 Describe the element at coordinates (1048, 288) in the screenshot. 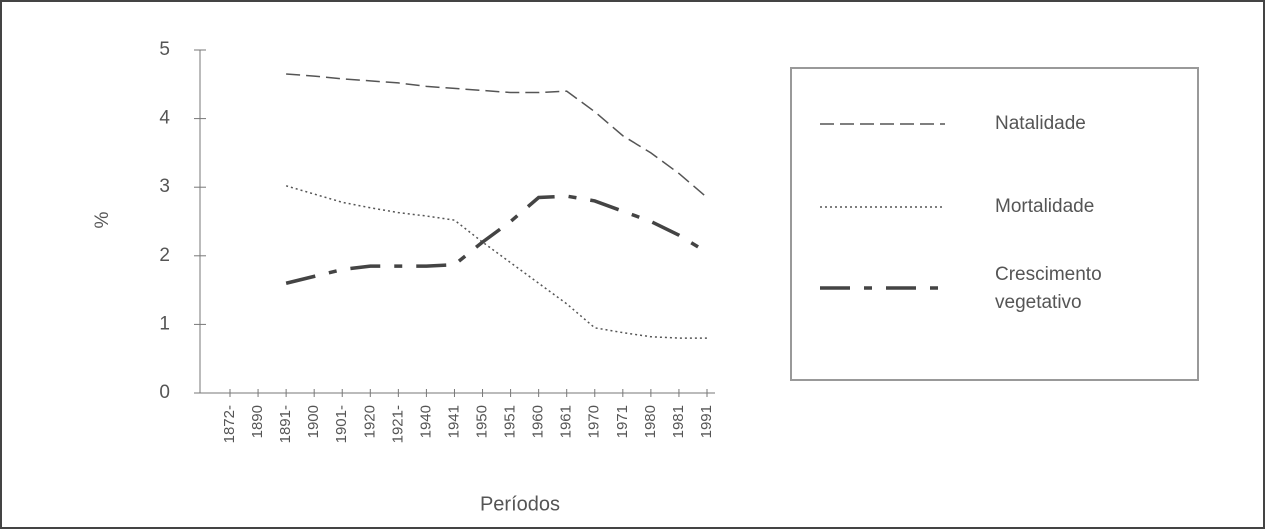

I see `legend-label: Crescimento vegetativo` at that location.